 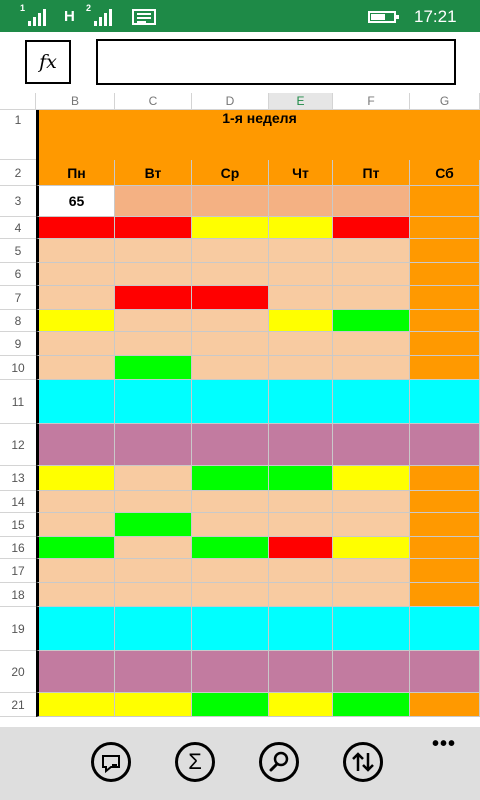 I want to click on cell-e16, so click(x=301, y=548).